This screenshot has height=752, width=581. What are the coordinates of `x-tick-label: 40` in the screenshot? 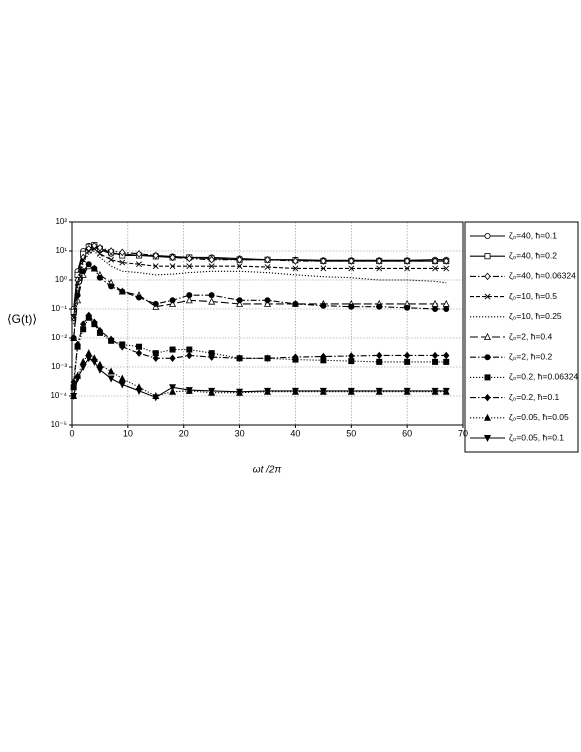 It's located at (295, 433).